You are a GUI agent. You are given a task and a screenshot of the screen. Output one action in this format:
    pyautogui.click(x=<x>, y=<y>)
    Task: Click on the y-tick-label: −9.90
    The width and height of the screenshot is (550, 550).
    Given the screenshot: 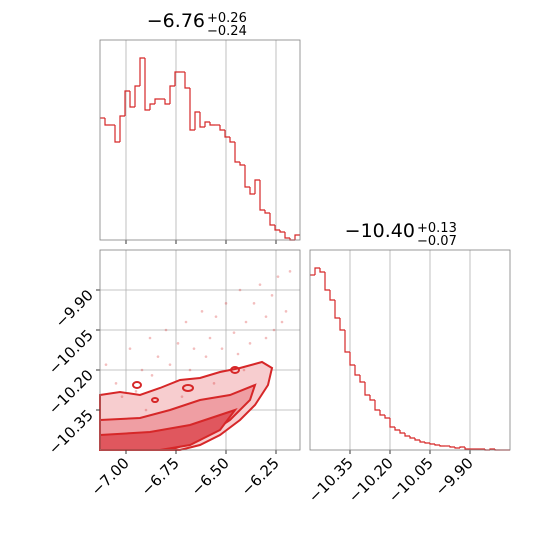 What is the action you would take?
    pyautogui.click(x=74, y=308)
    